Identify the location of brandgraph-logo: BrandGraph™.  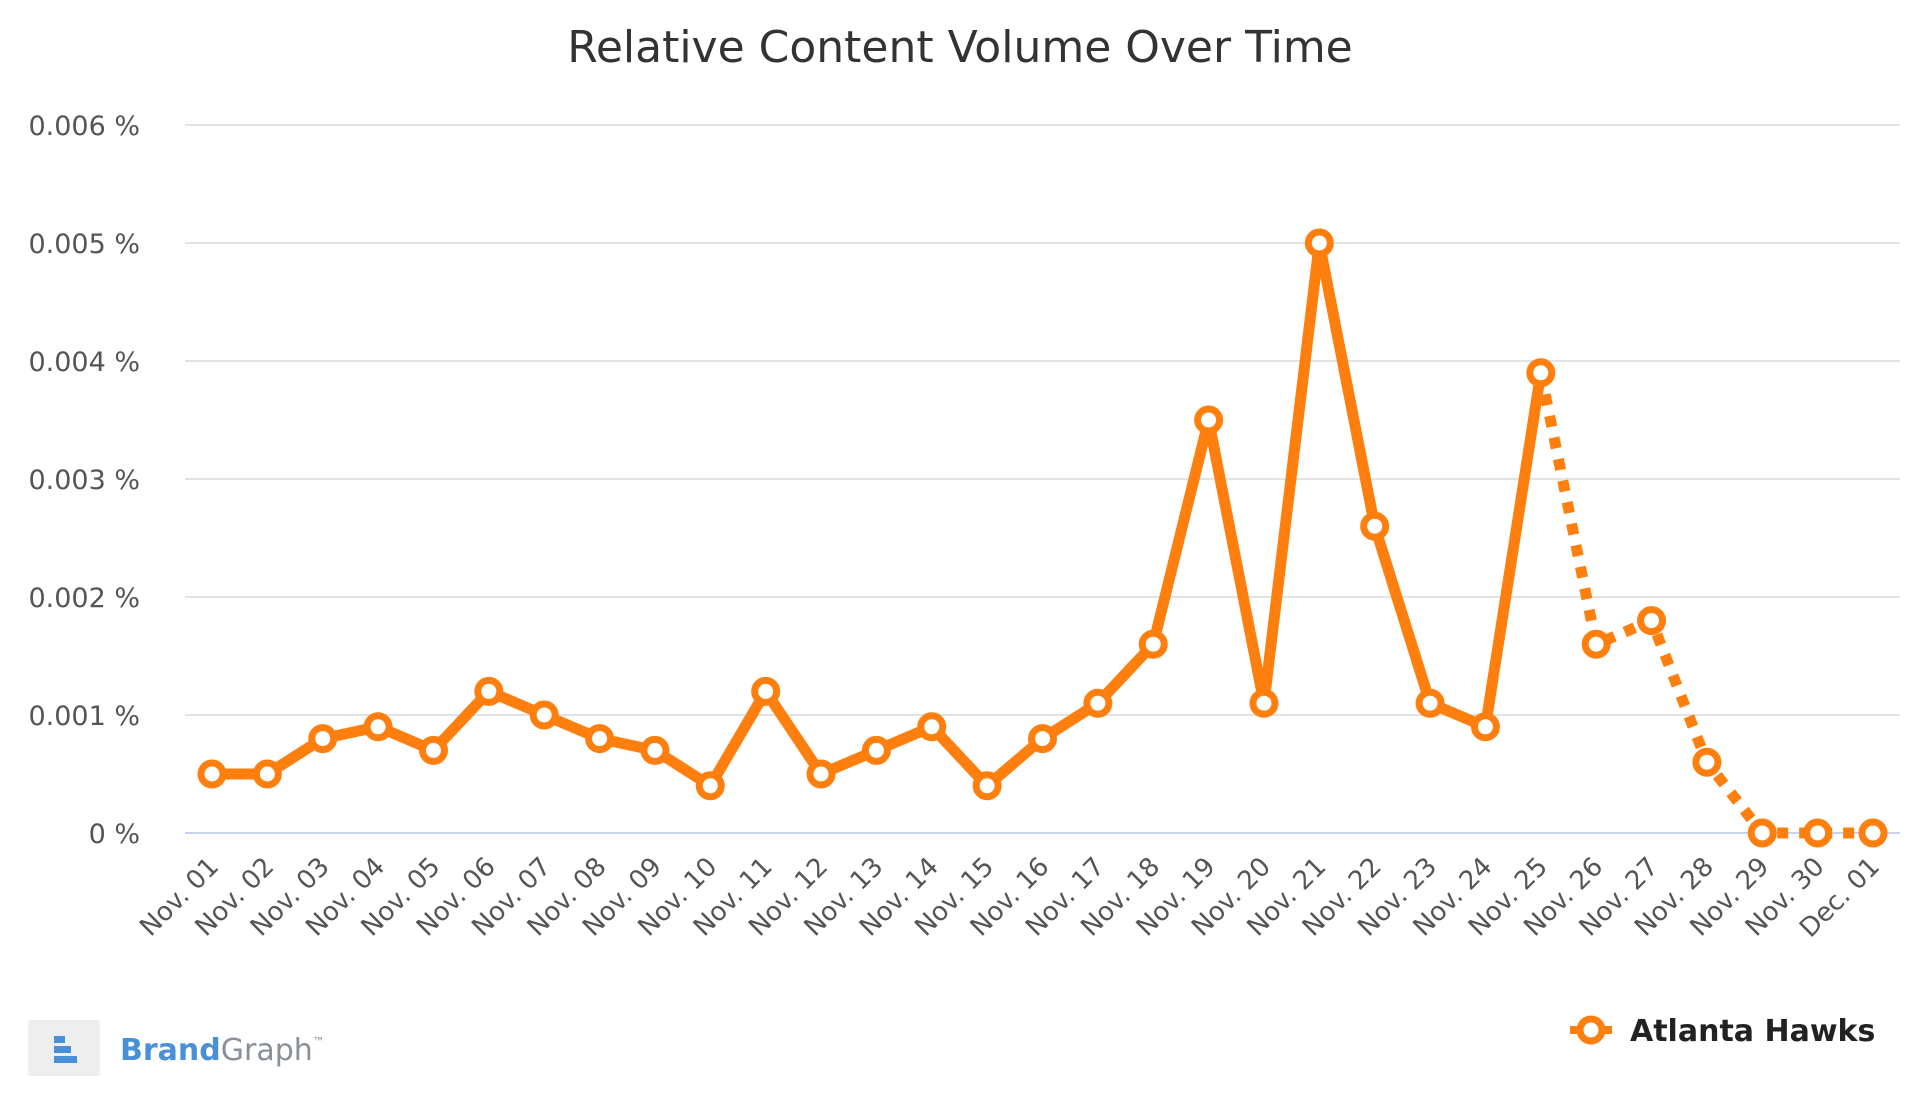
(176, 1048).